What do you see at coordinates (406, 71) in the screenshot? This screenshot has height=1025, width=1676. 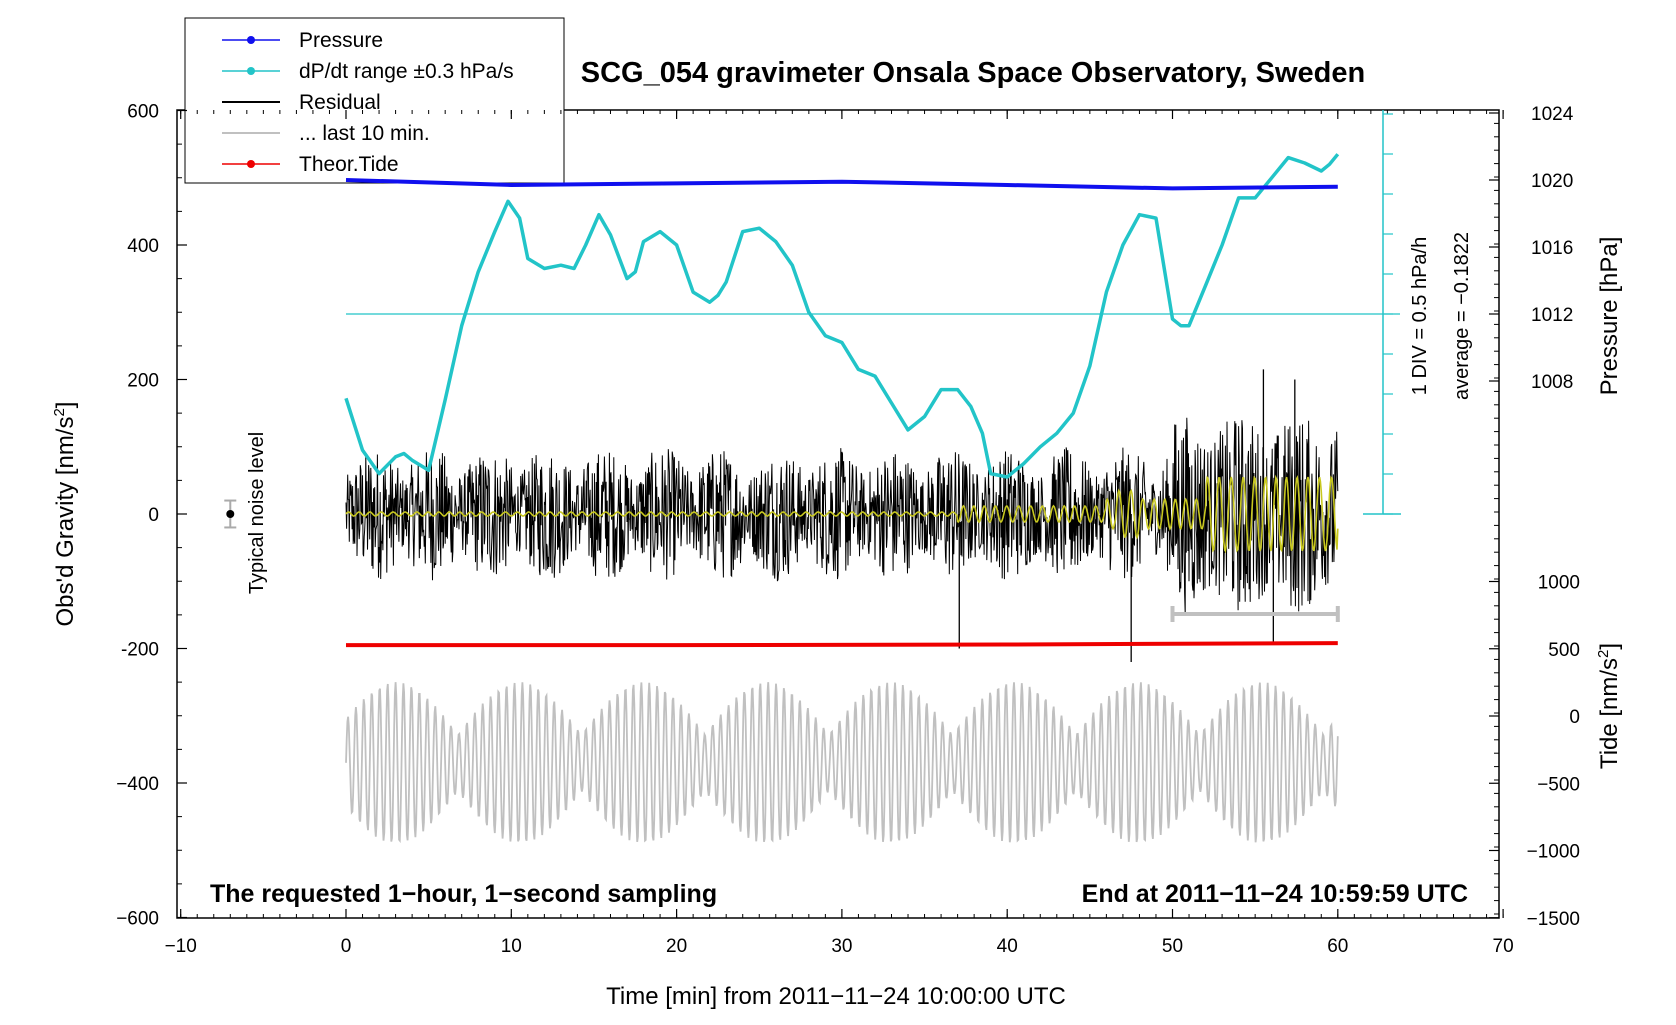 I see `legend-label: dP/dt range ±0.3 hPa/s` at bounding box center [406, 71].